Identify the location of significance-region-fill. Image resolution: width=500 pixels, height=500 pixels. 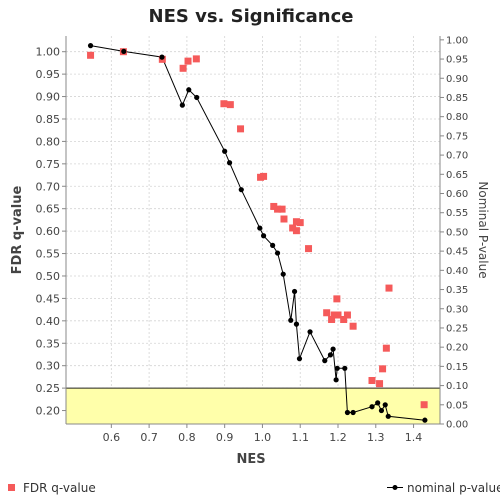
(253, 406).